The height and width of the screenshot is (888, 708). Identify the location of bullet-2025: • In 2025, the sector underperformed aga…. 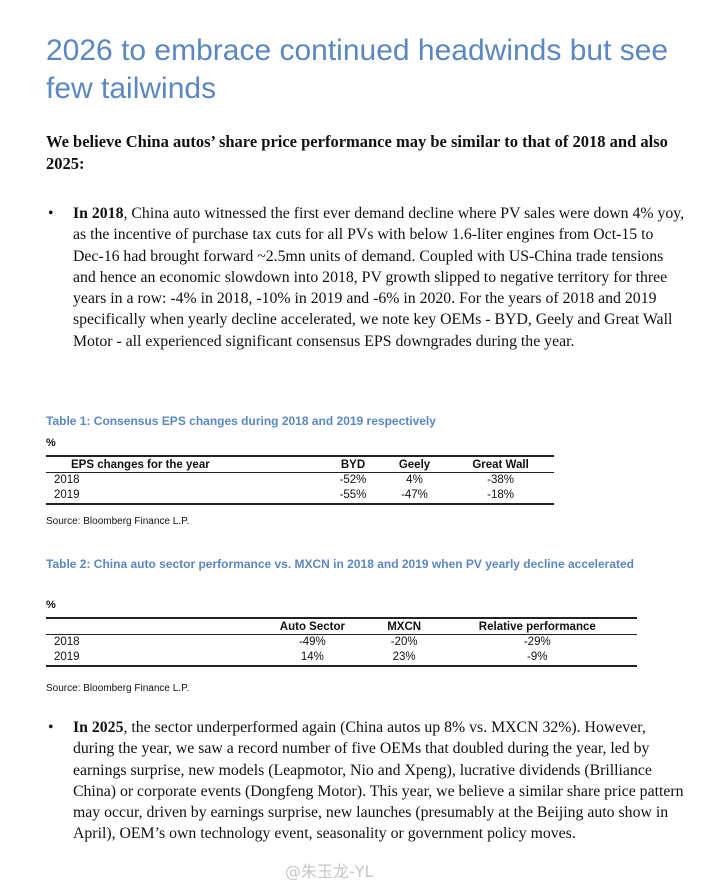
(366, 781).